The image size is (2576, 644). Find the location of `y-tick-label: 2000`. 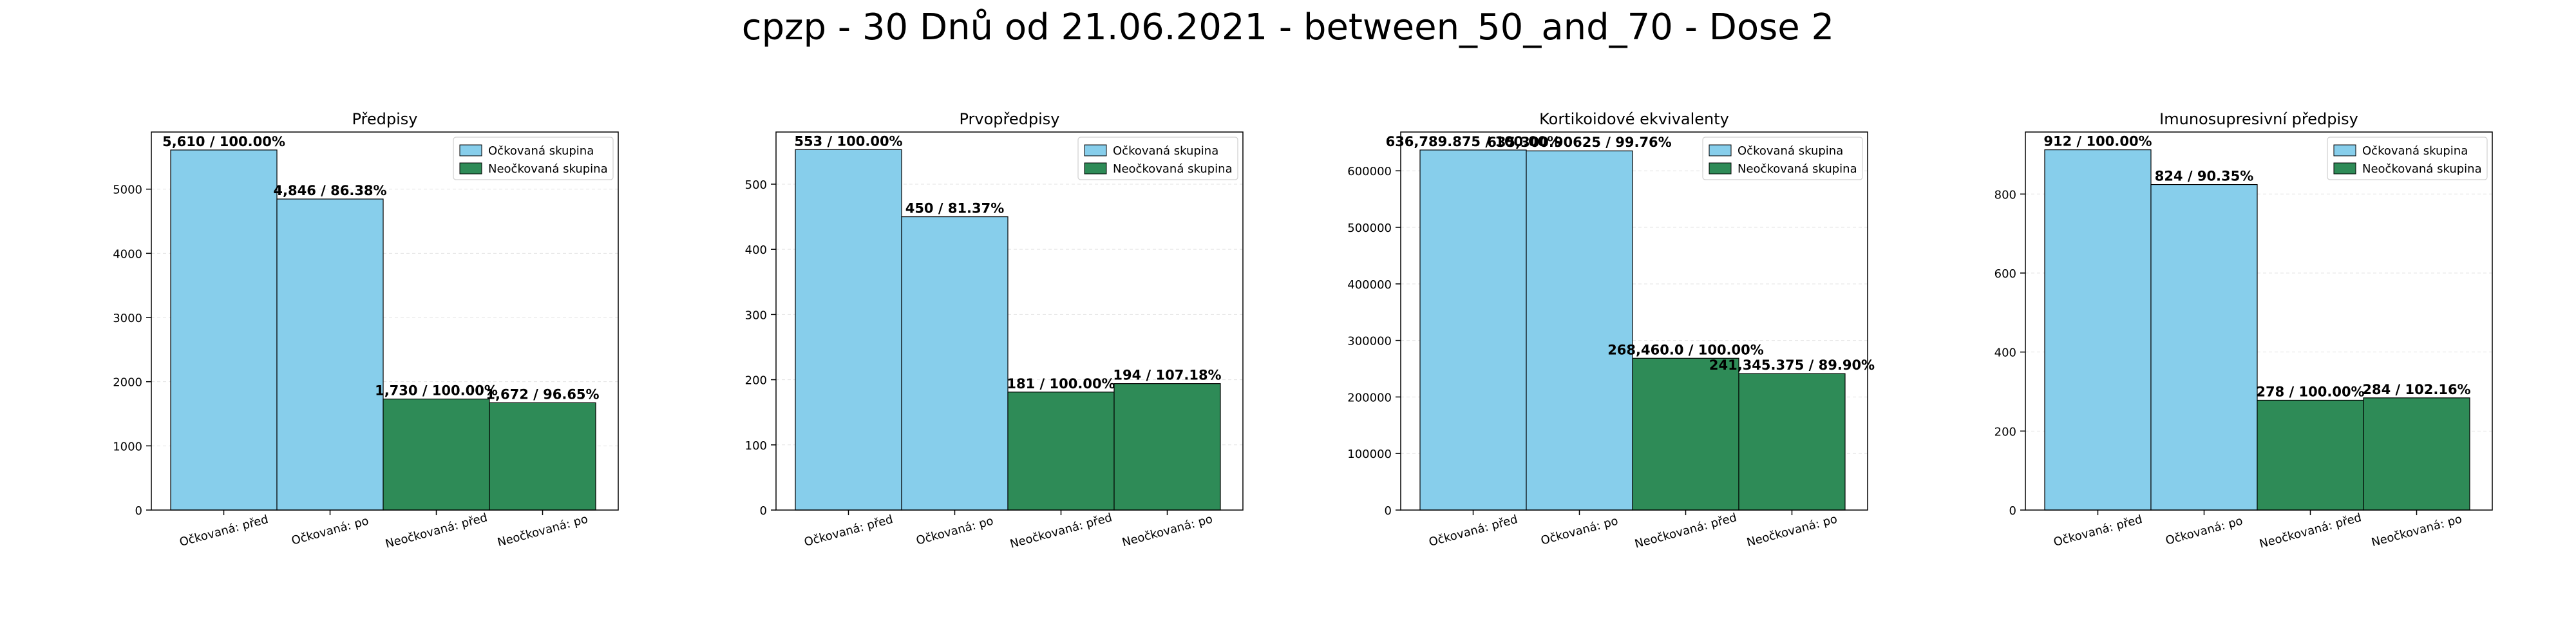

y-tick-label: 2000 is located at coordinates (128, 383).